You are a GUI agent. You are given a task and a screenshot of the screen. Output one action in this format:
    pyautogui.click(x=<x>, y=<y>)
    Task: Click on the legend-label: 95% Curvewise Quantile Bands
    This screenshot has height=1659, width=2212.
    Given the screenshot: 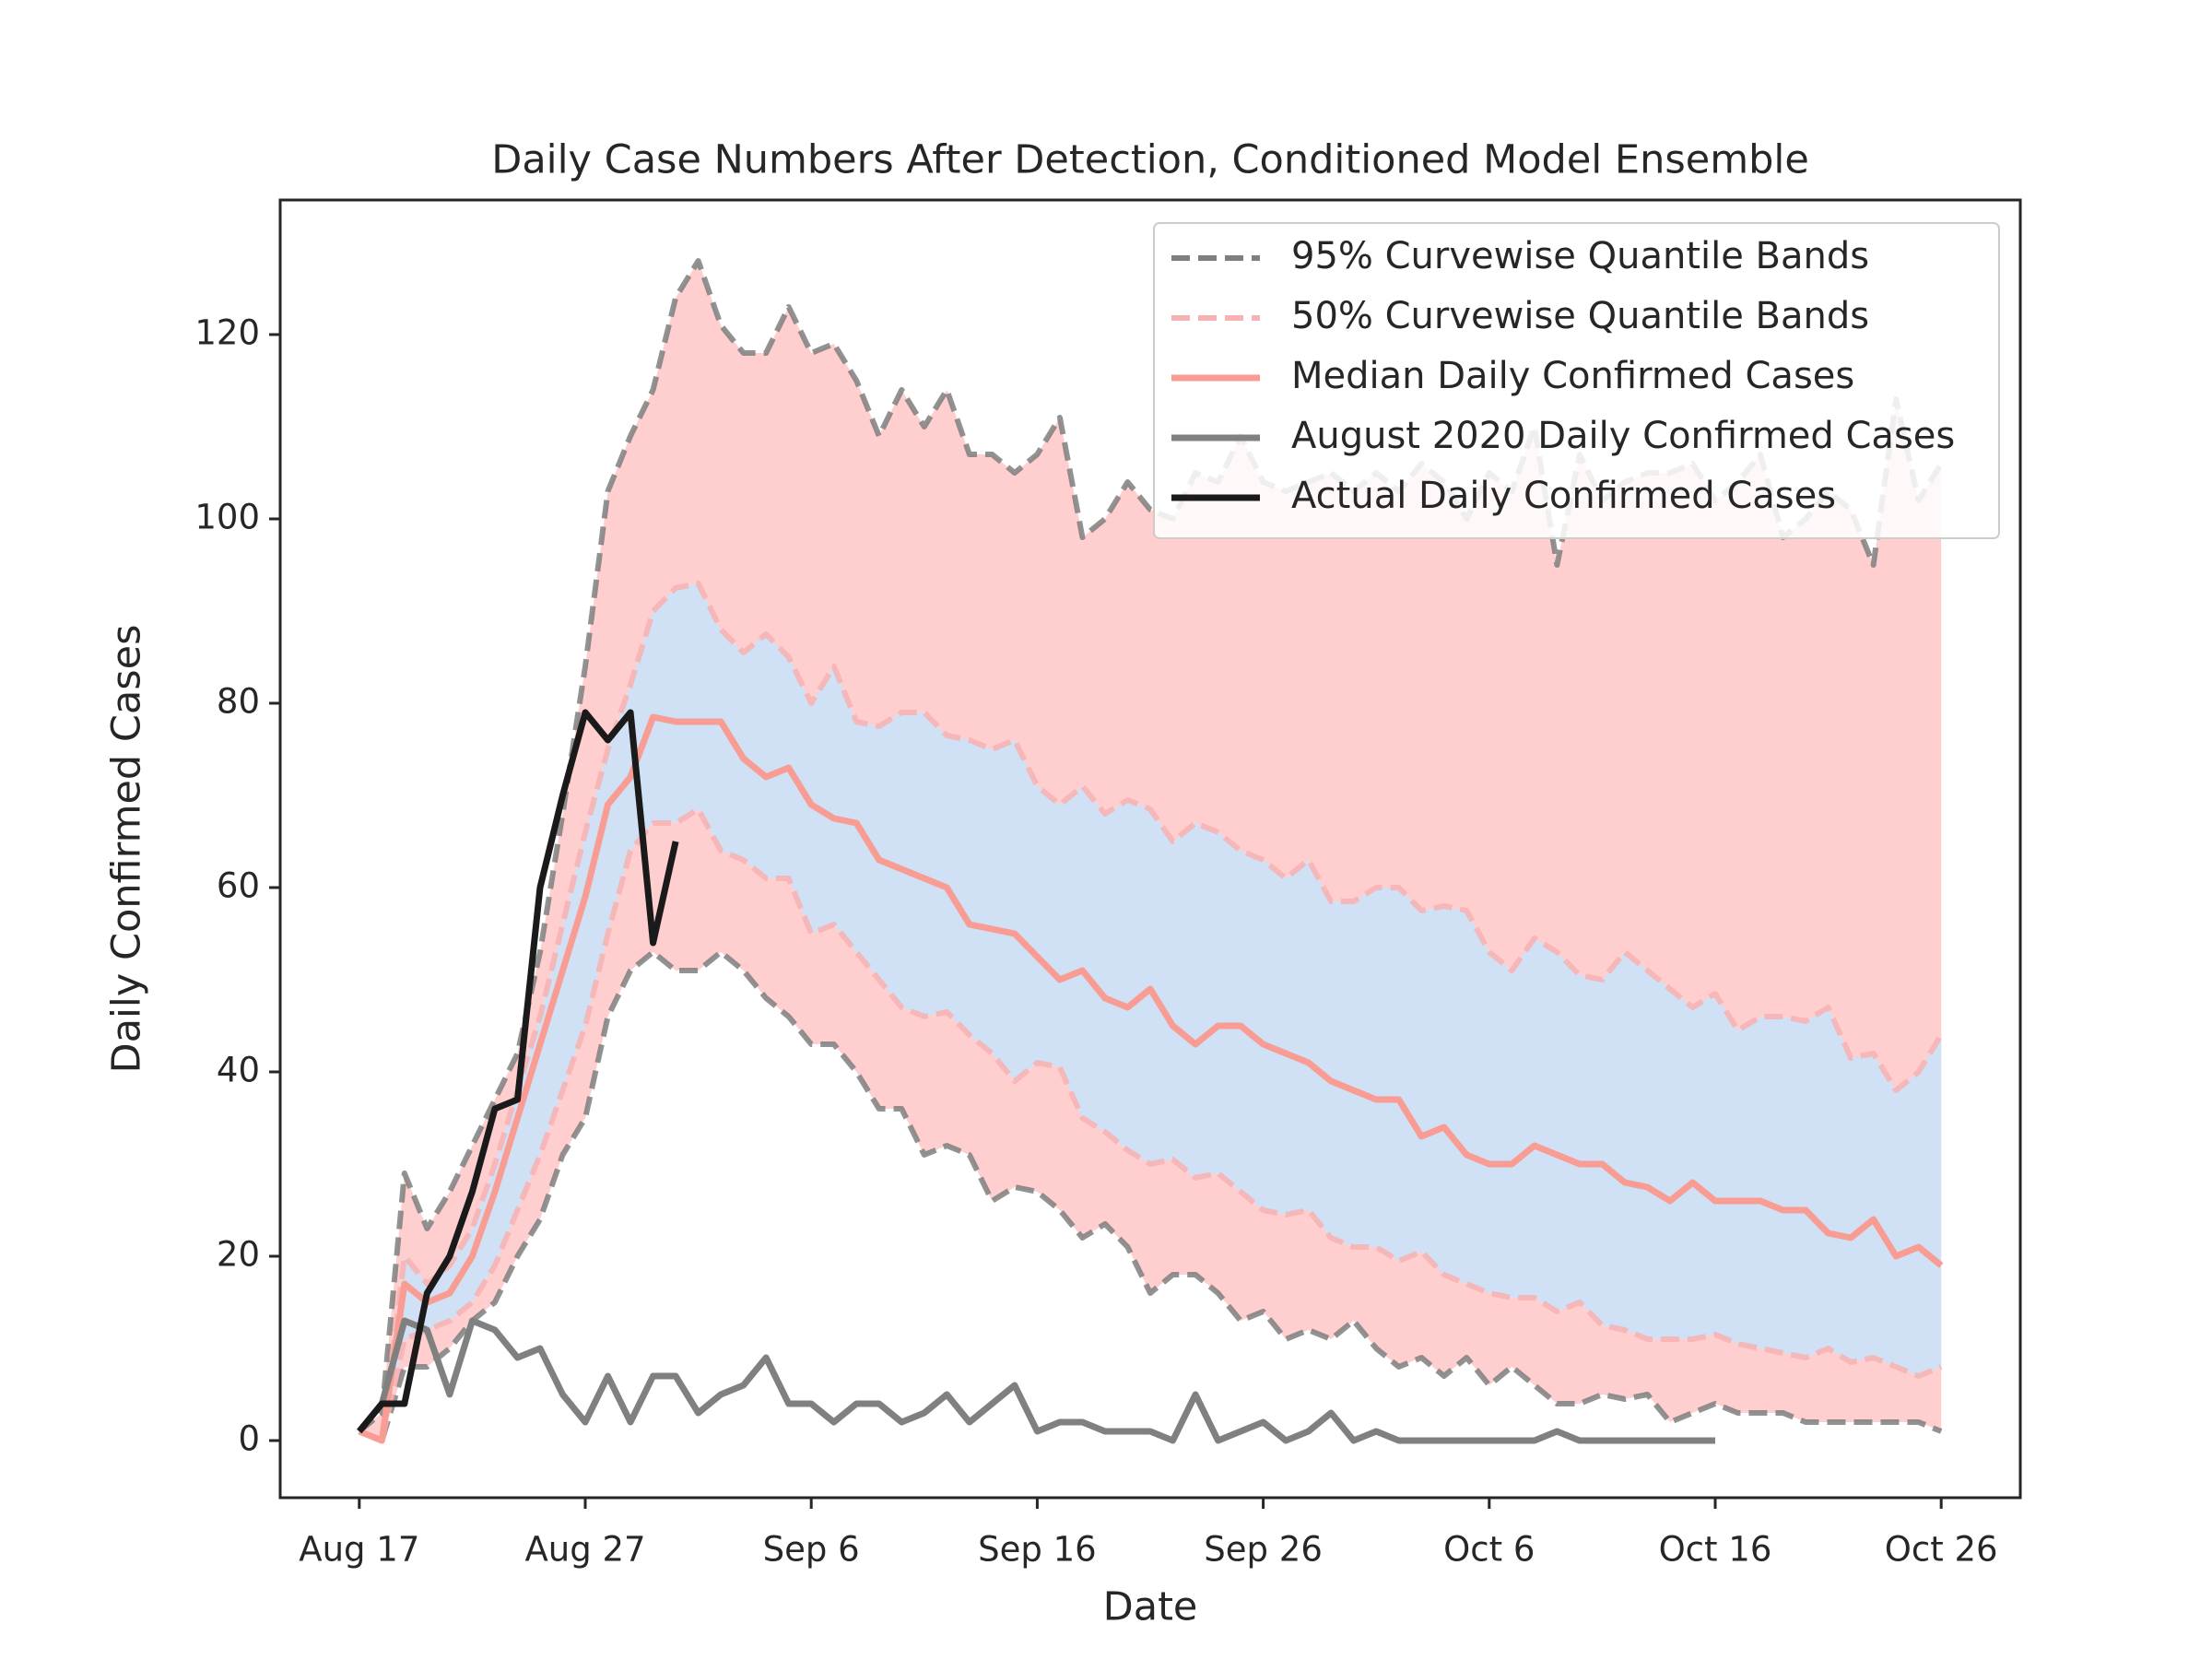 What is the action you would take?
    pyautogui.click(x=1580, y=256)
    